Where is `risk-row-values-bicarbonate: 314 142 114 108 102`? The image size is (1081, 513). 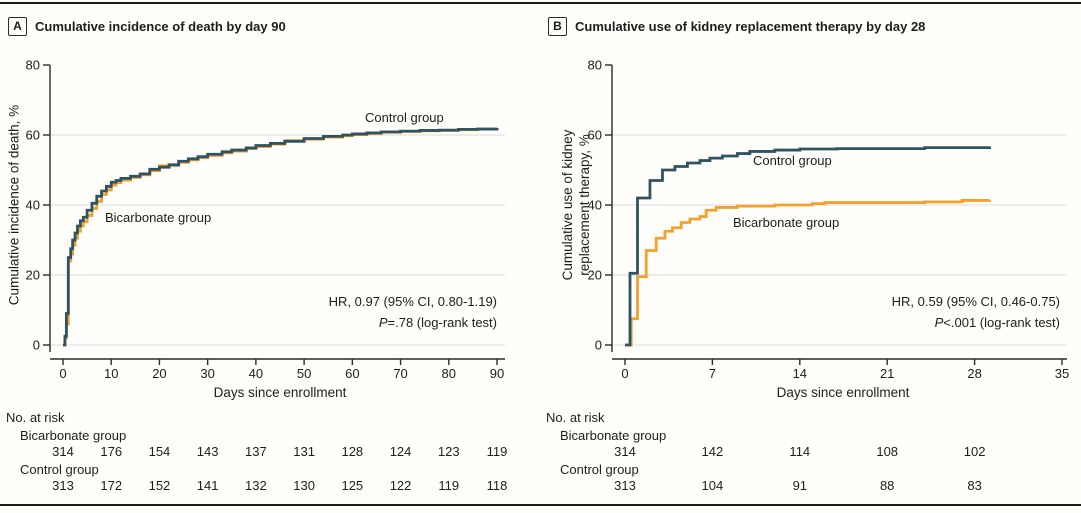
risk-row-values-bicarbonate: 314 142 114 108 102 is located at coordinates (810, 452).